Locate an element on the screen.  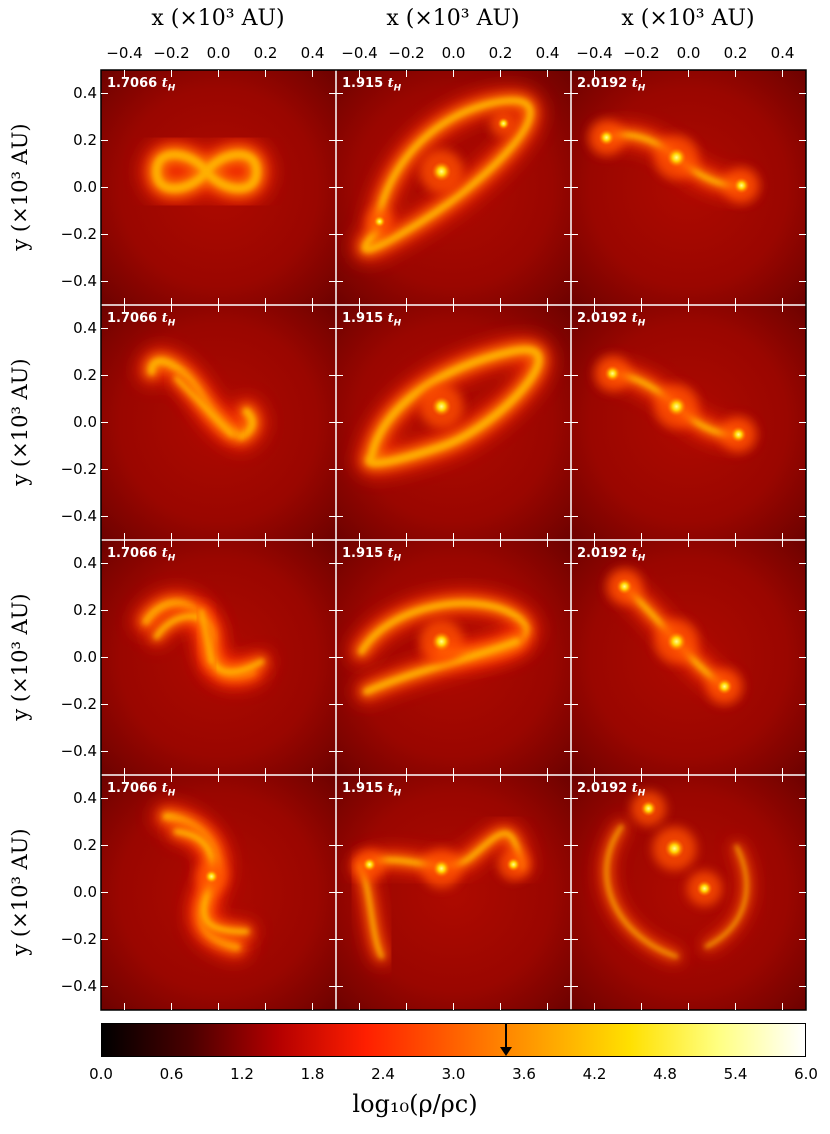
density-panel-r1-c3 is located at coordinates (688, 187).